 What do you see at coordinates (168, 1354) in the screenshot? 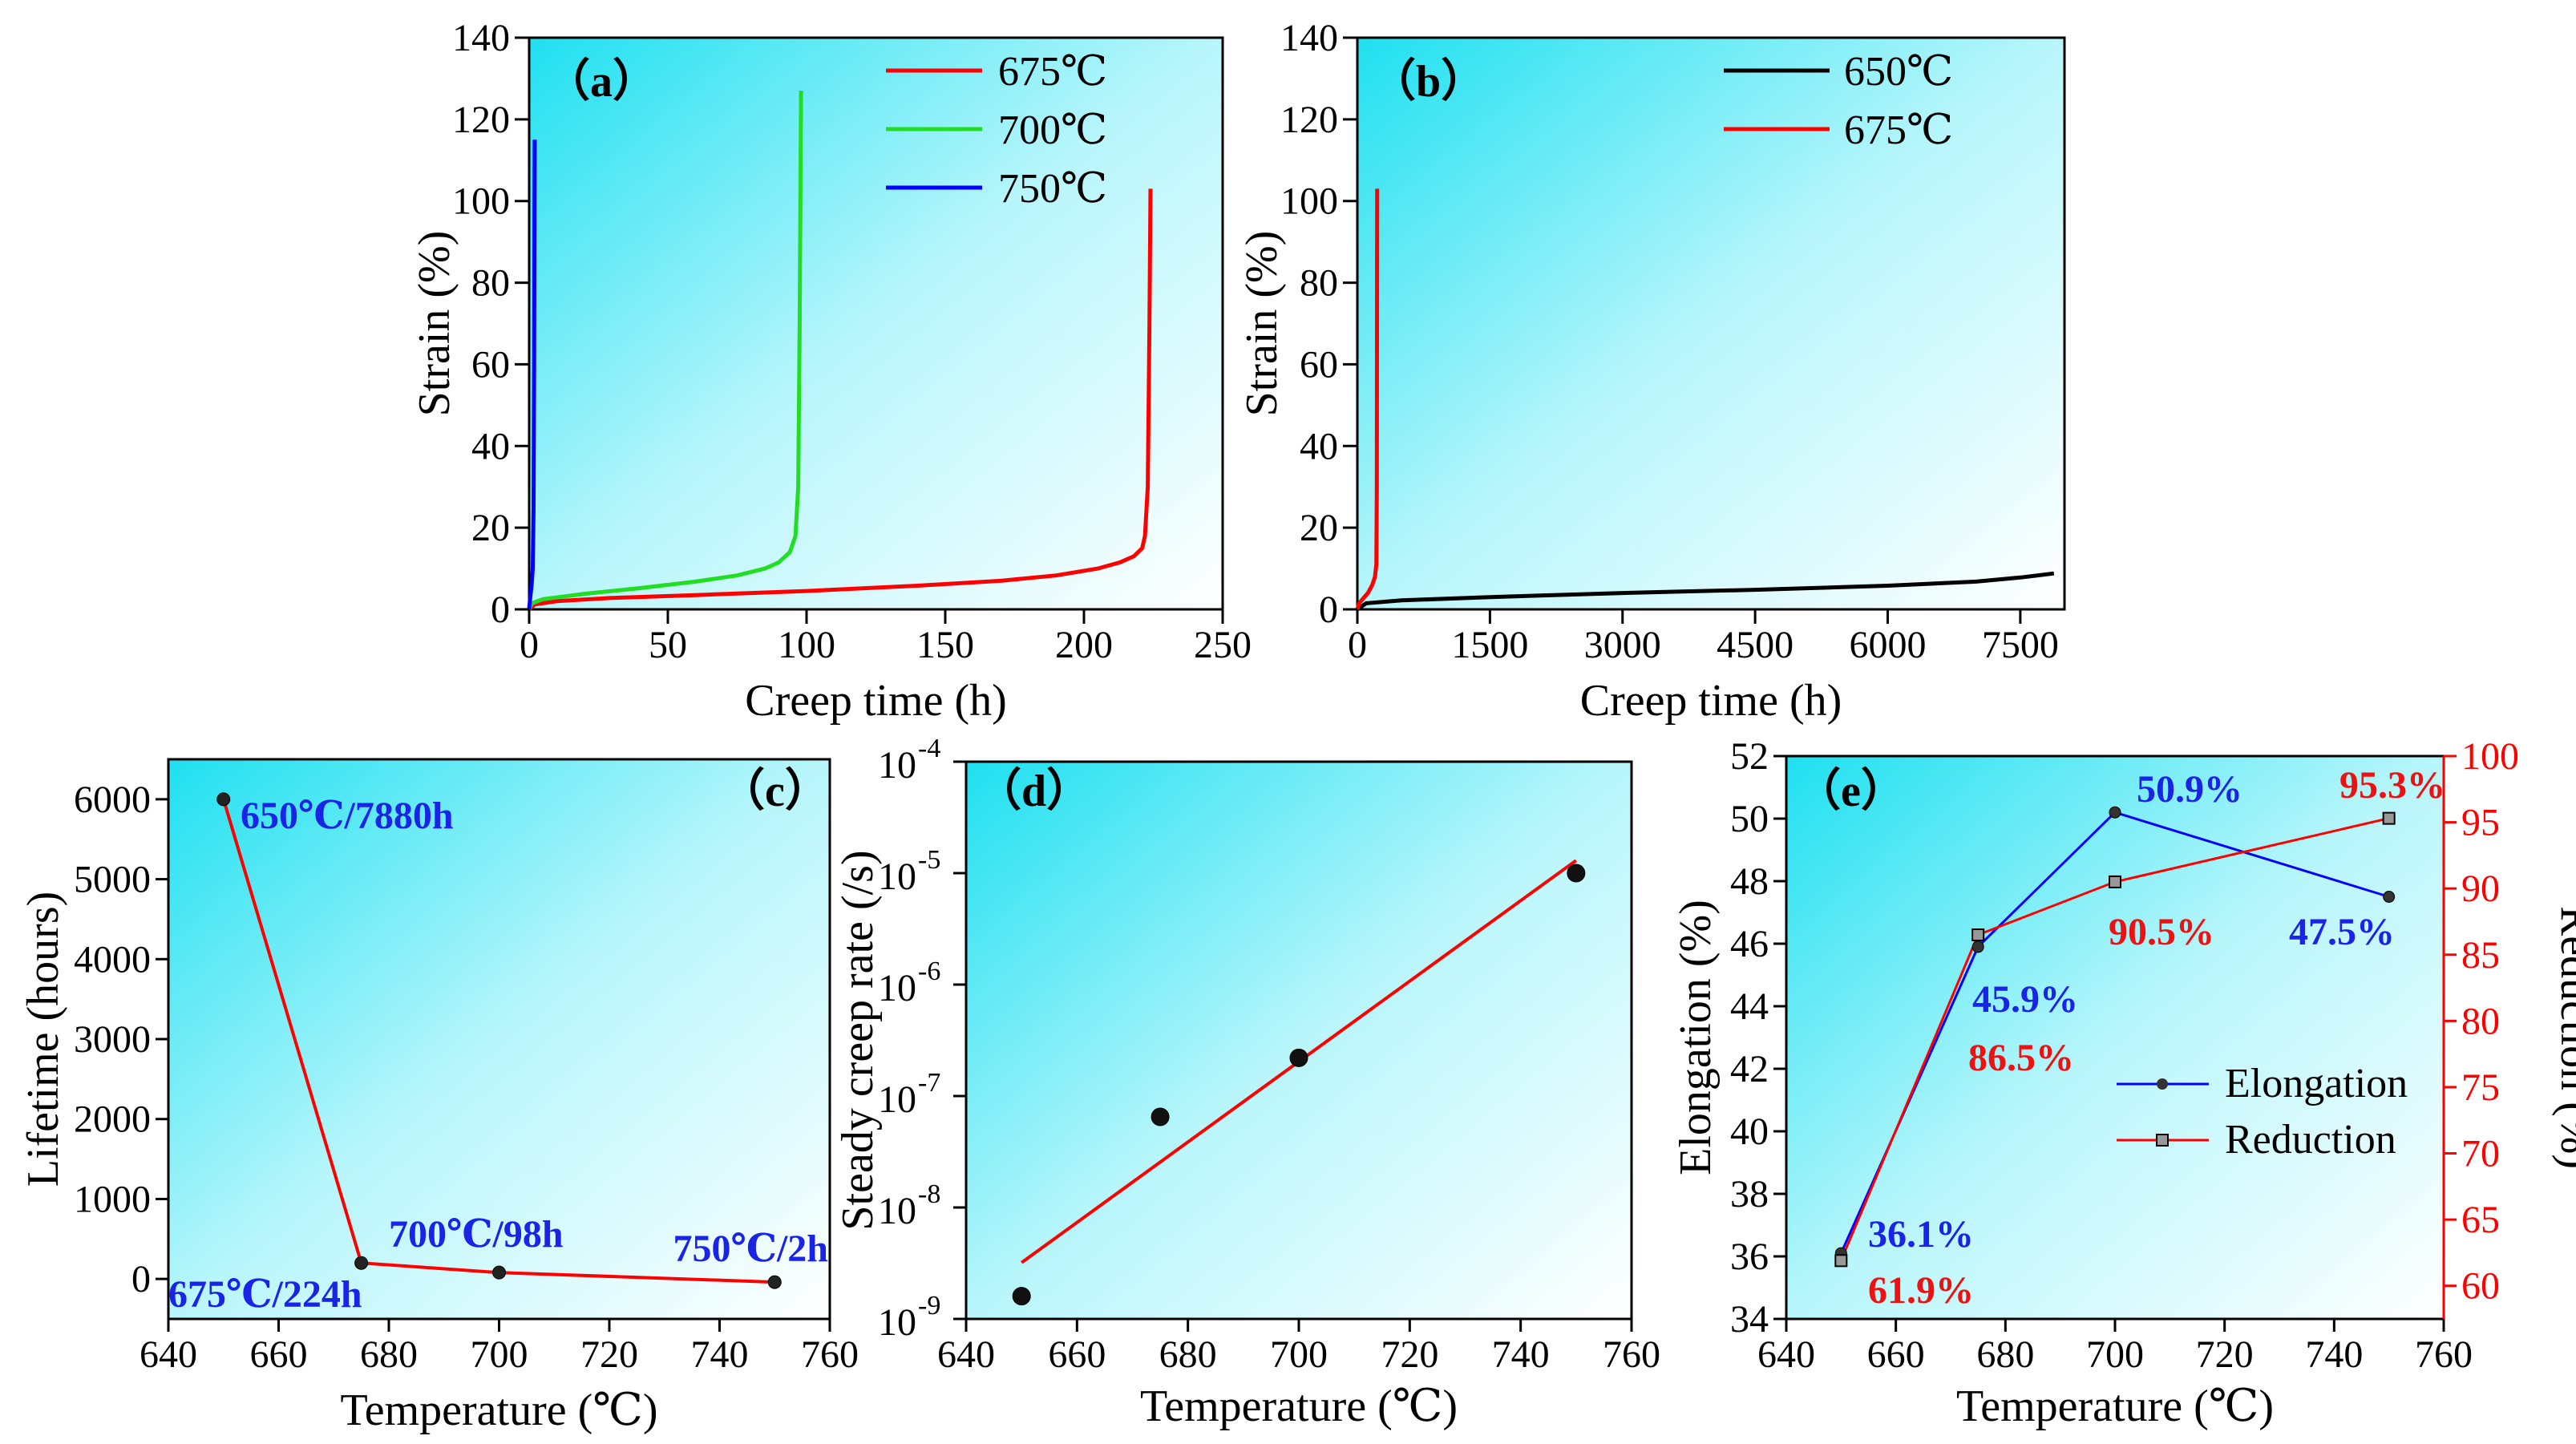
I see `panel-c-xtick-label: 640` at bounding box center [168, 1354].